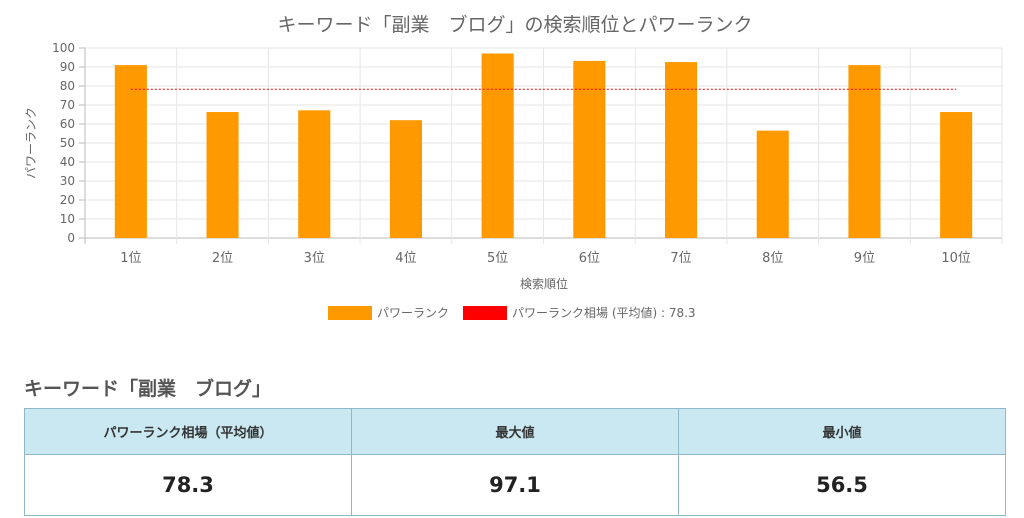 The image size is (1024, 518). What do you see at coordinates (350, 313) in the screenshot?
I see `legend-swatch-power-rank` at bounding box center [350, 313].